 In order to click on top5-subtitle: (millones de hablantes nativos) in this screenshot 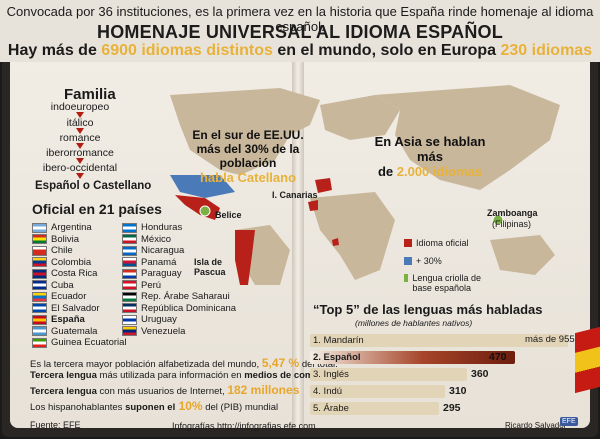, I will do `click(414, 323)`.